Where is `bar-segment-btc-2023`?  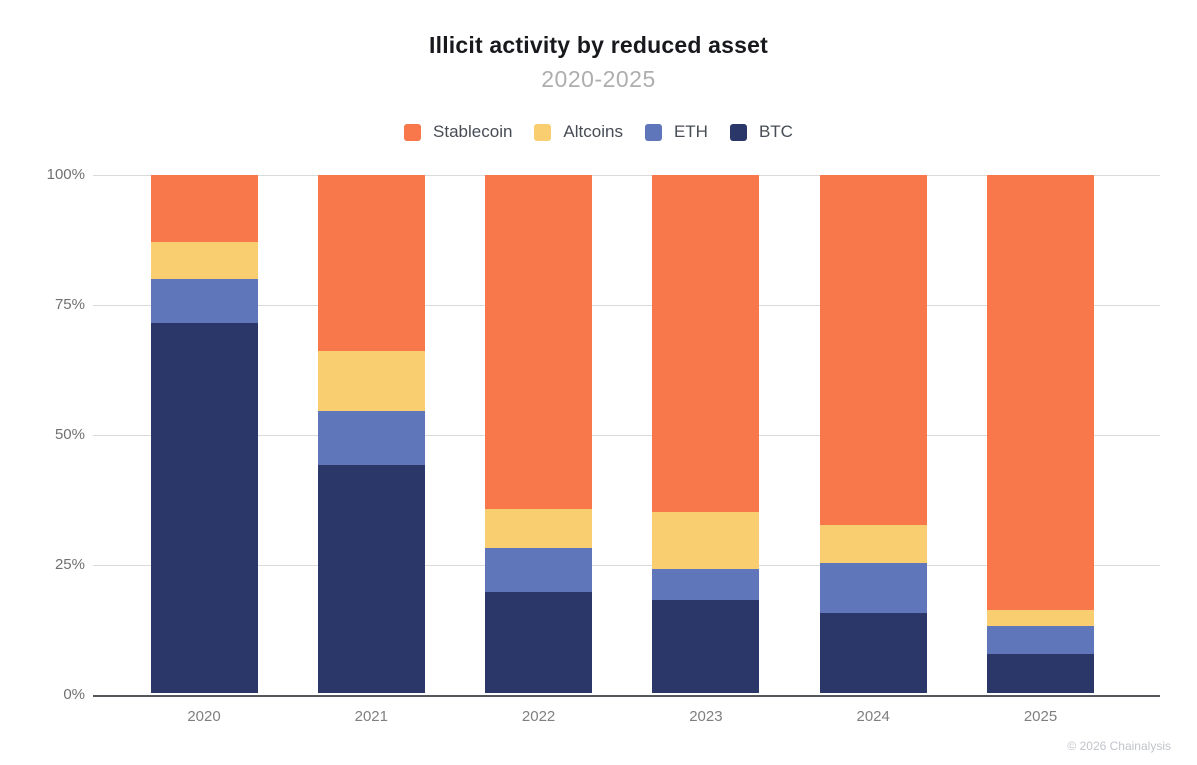 bar-segment-btc-2023 is located at coordinates (706, 646).